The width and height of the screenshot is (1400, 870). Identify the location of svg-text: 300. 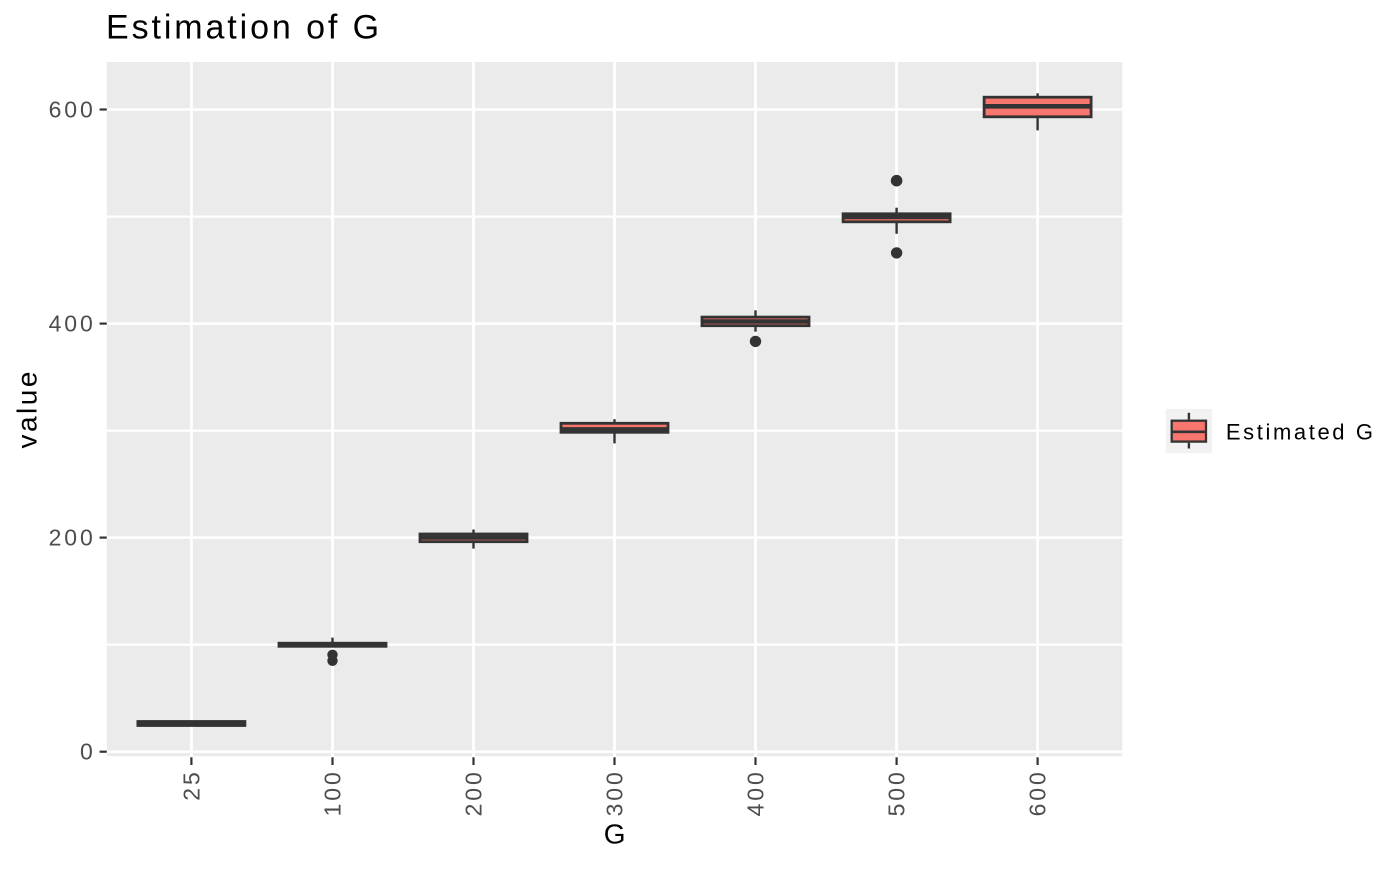
(615, 792).